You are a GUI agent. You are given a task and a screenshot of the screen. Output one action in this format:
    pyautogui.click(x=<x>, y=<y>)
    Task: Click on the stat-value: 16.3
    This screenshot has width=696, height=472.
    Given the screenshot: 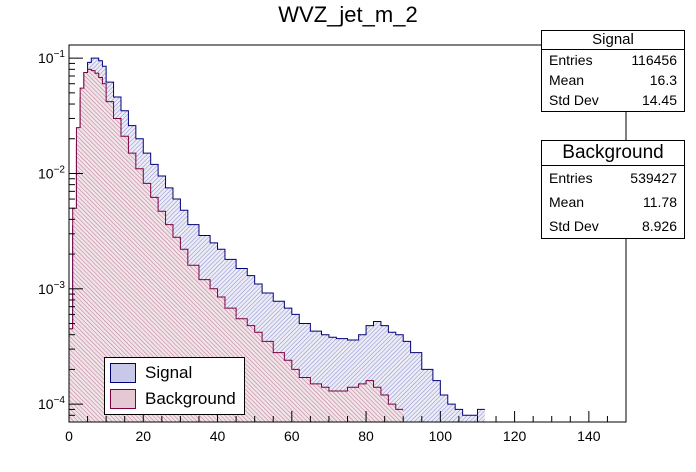 What is the action you would take?
    pyautogui.click(x=663, y=80)
    